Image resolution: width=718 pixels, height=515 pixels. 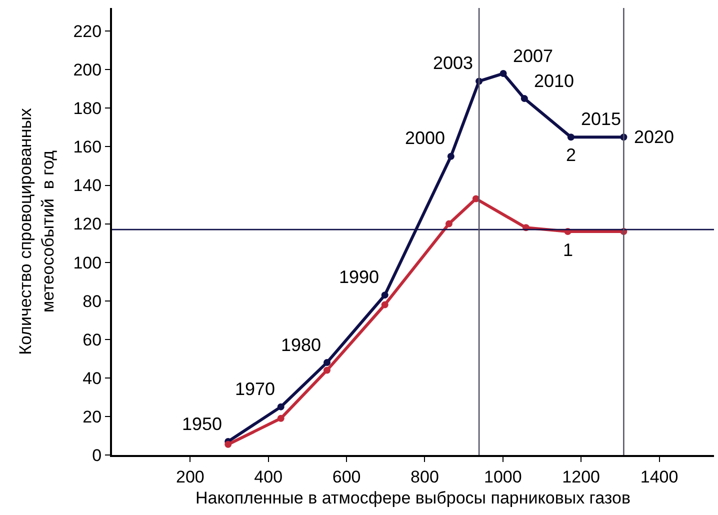 What do you see at coordinates (87, 224) in the screenshot?
I see `y-tick-label: 120` at bounding box center [87, 224].